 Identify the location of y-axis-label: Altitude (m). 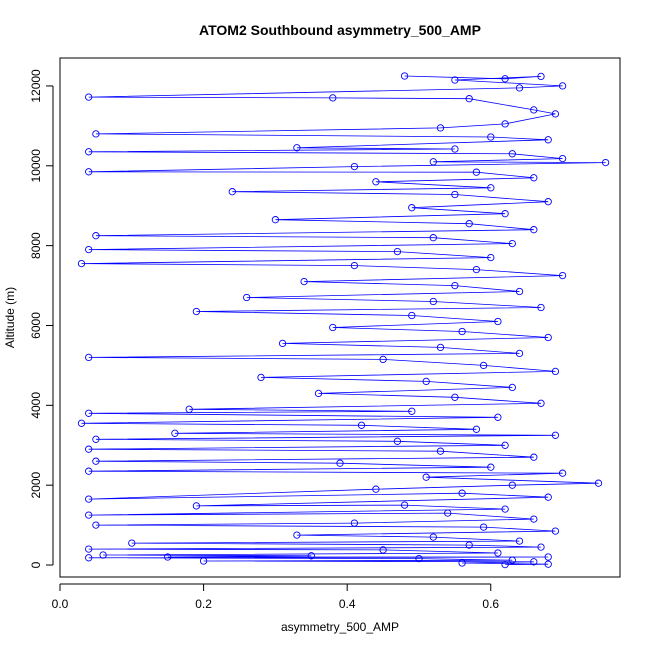
(10, 317).